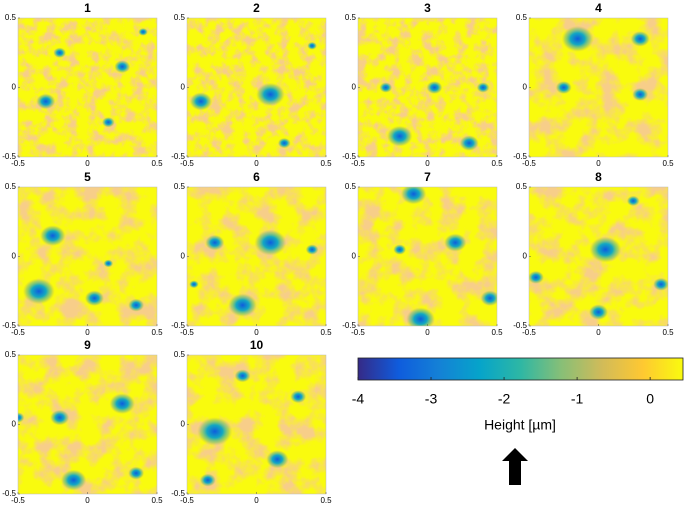  I want to click on arrow, so click(515, 466).